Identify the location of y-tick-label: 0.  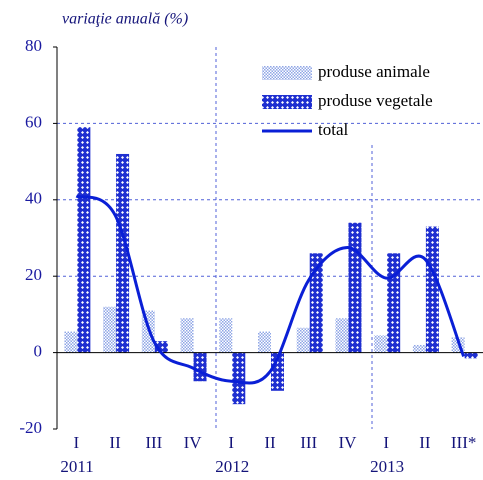
(38, 351).